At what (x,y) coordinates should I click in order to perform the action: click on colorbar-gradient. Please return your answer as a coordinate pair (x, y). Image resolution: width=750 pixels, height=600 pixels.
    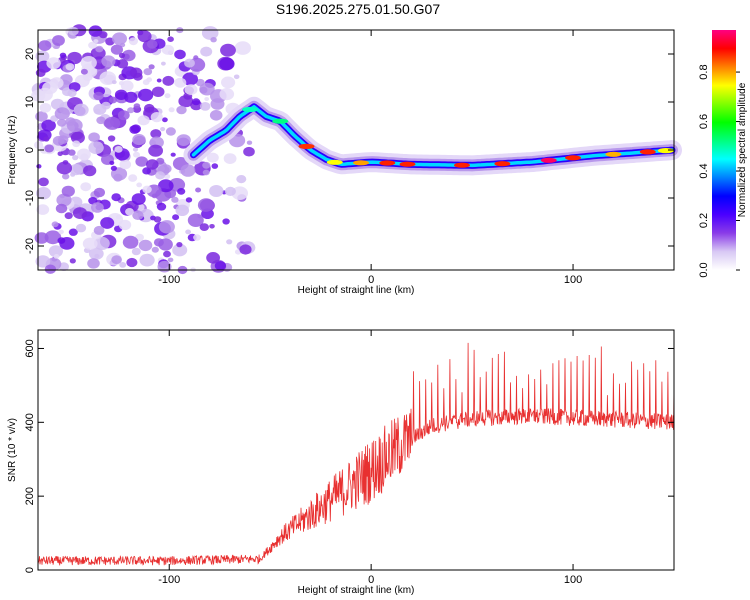
    Looking at the image, I should click on (724, 150).